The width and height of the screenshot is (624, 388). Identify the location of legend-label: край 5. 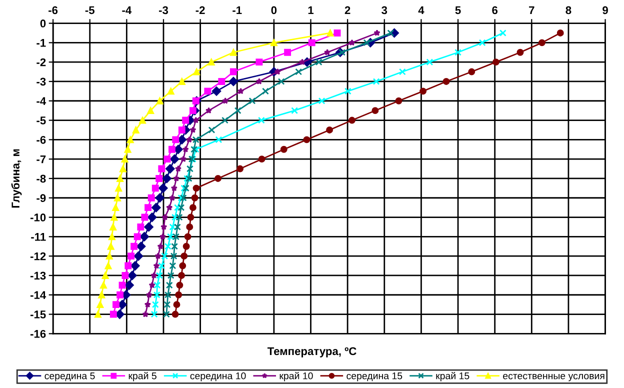
(142, 377).